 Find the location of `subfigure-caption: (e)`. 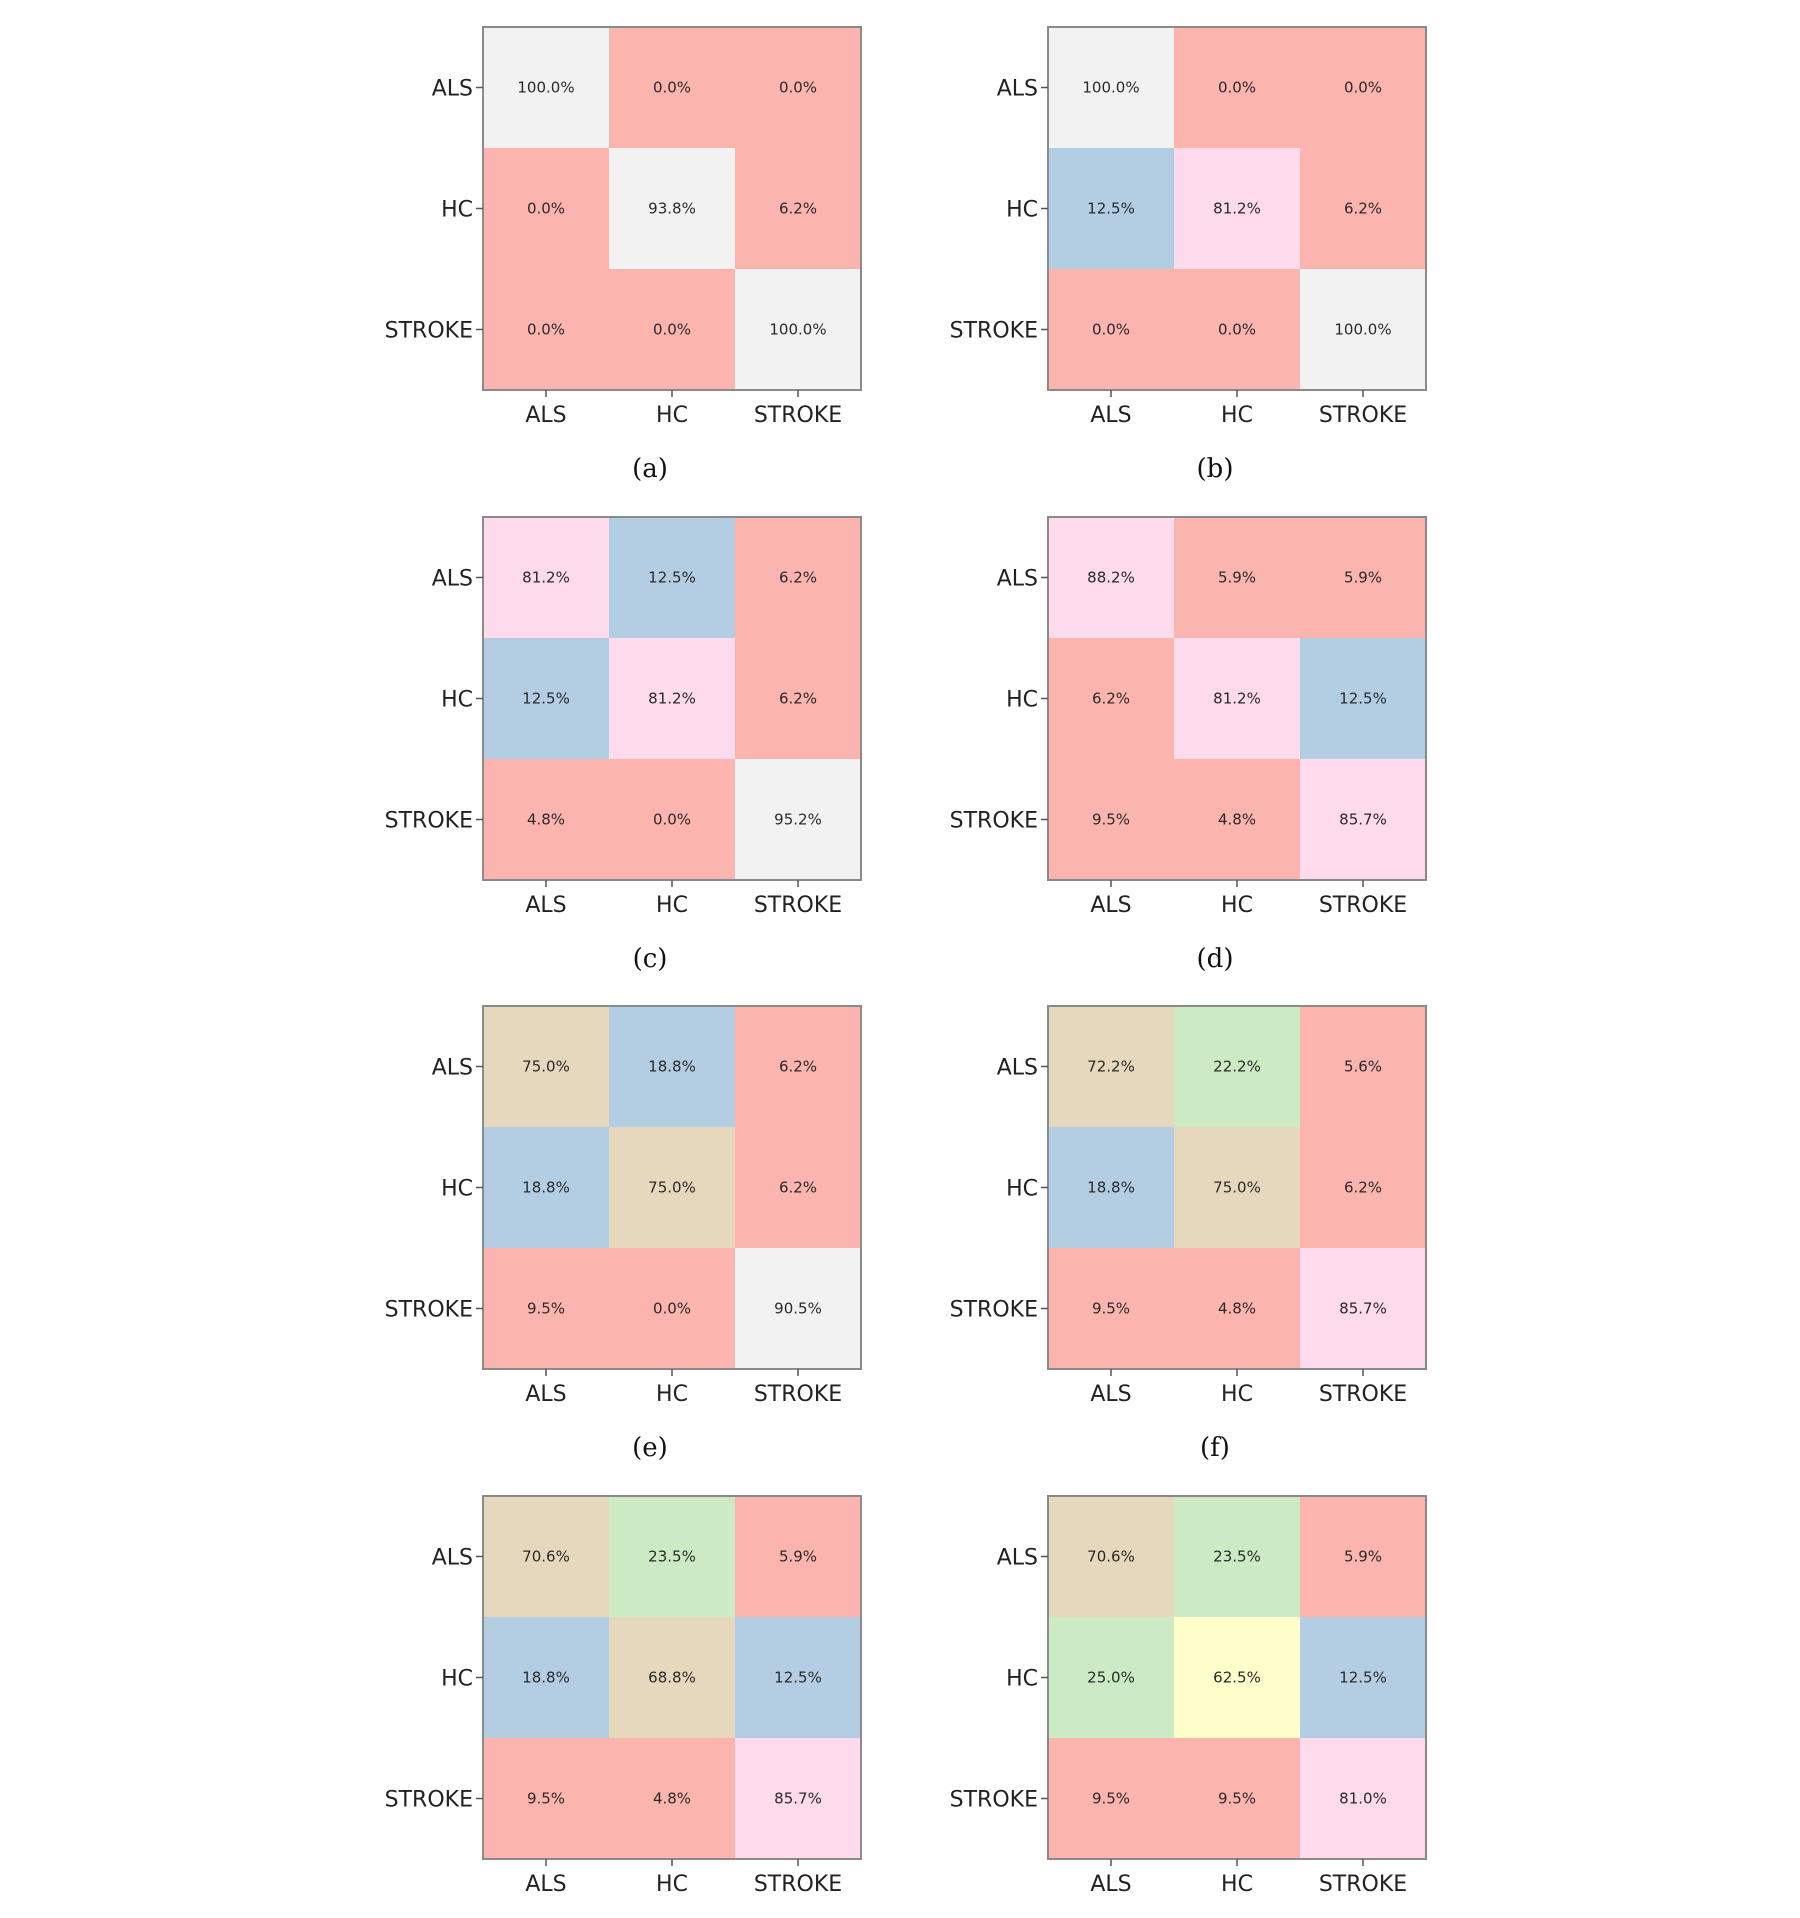

subfigure-caption: (e) is located at coordinates (650, 1448).